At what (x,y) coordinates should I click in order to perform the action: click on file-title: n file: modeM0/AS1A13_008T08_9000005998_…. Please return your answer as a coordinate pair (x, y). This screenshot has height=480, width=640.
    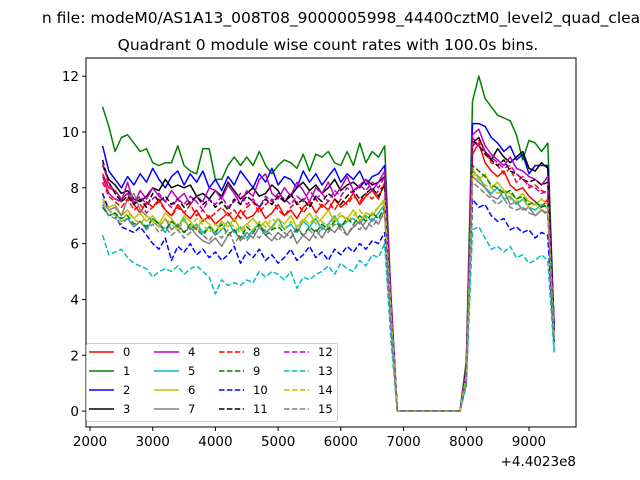
    Looking at the image, I should click on (341, 18).